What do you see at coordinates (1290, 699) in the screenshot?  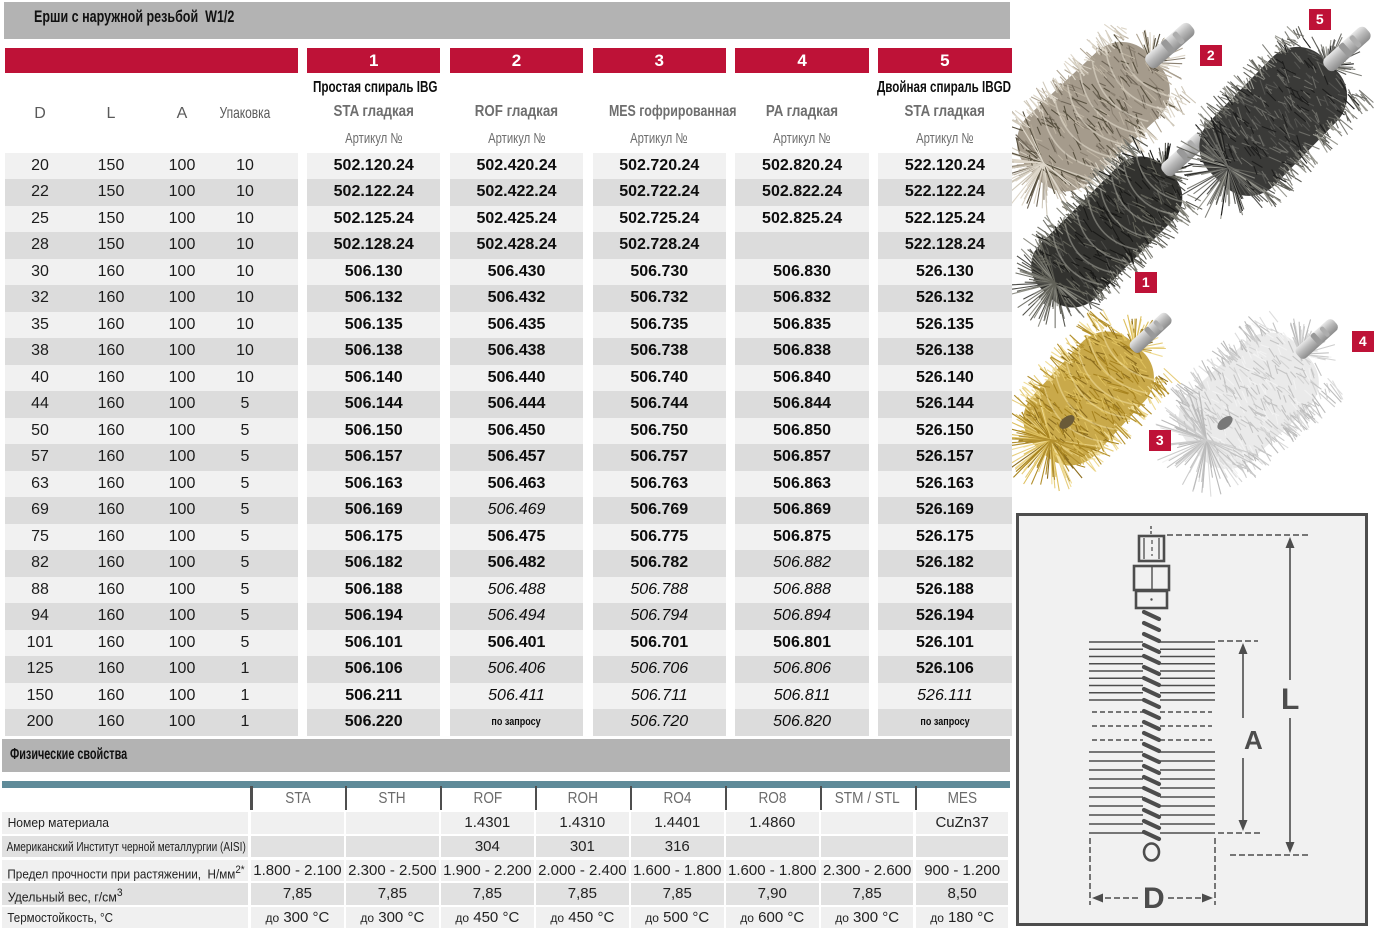 I see `svg-text: L` at bounding box center [1290, 699].